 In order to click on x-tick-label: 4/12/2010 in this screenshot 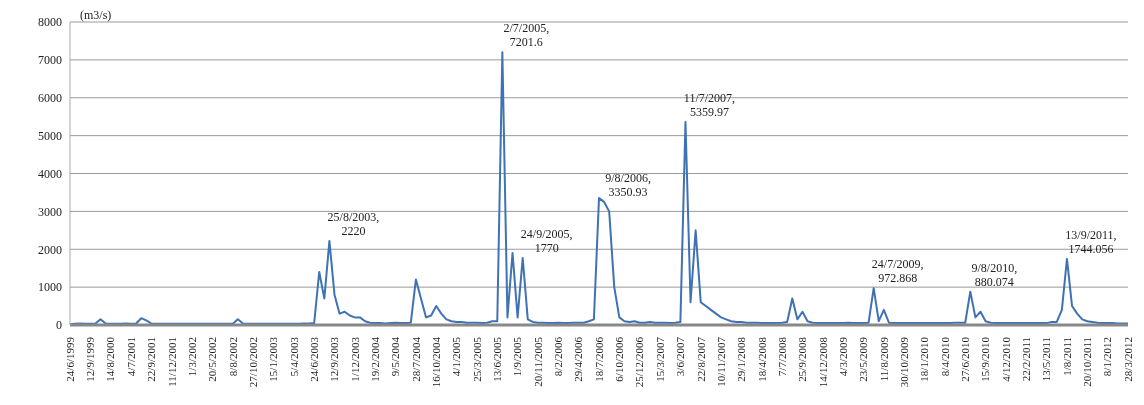, I will do `click(1005, 359)`.